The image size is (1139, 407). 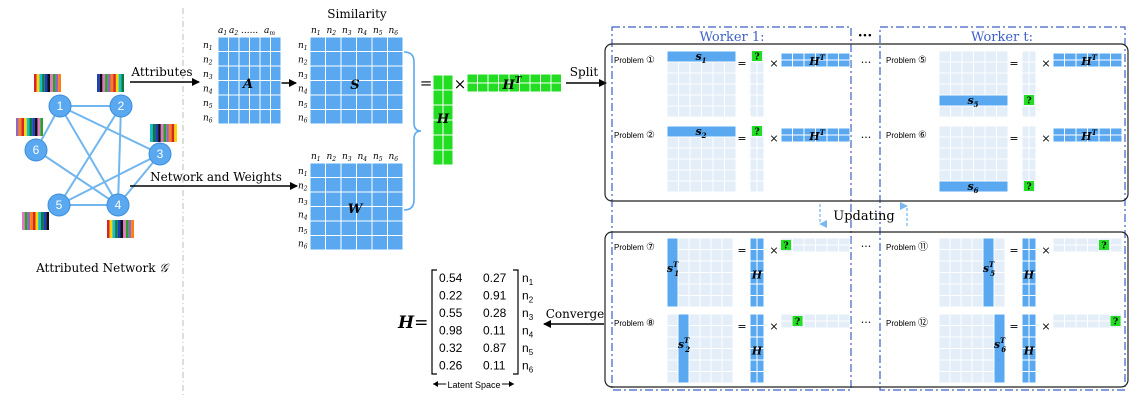 I want to click on result-value: 0.28, so click(x=495, y=313).